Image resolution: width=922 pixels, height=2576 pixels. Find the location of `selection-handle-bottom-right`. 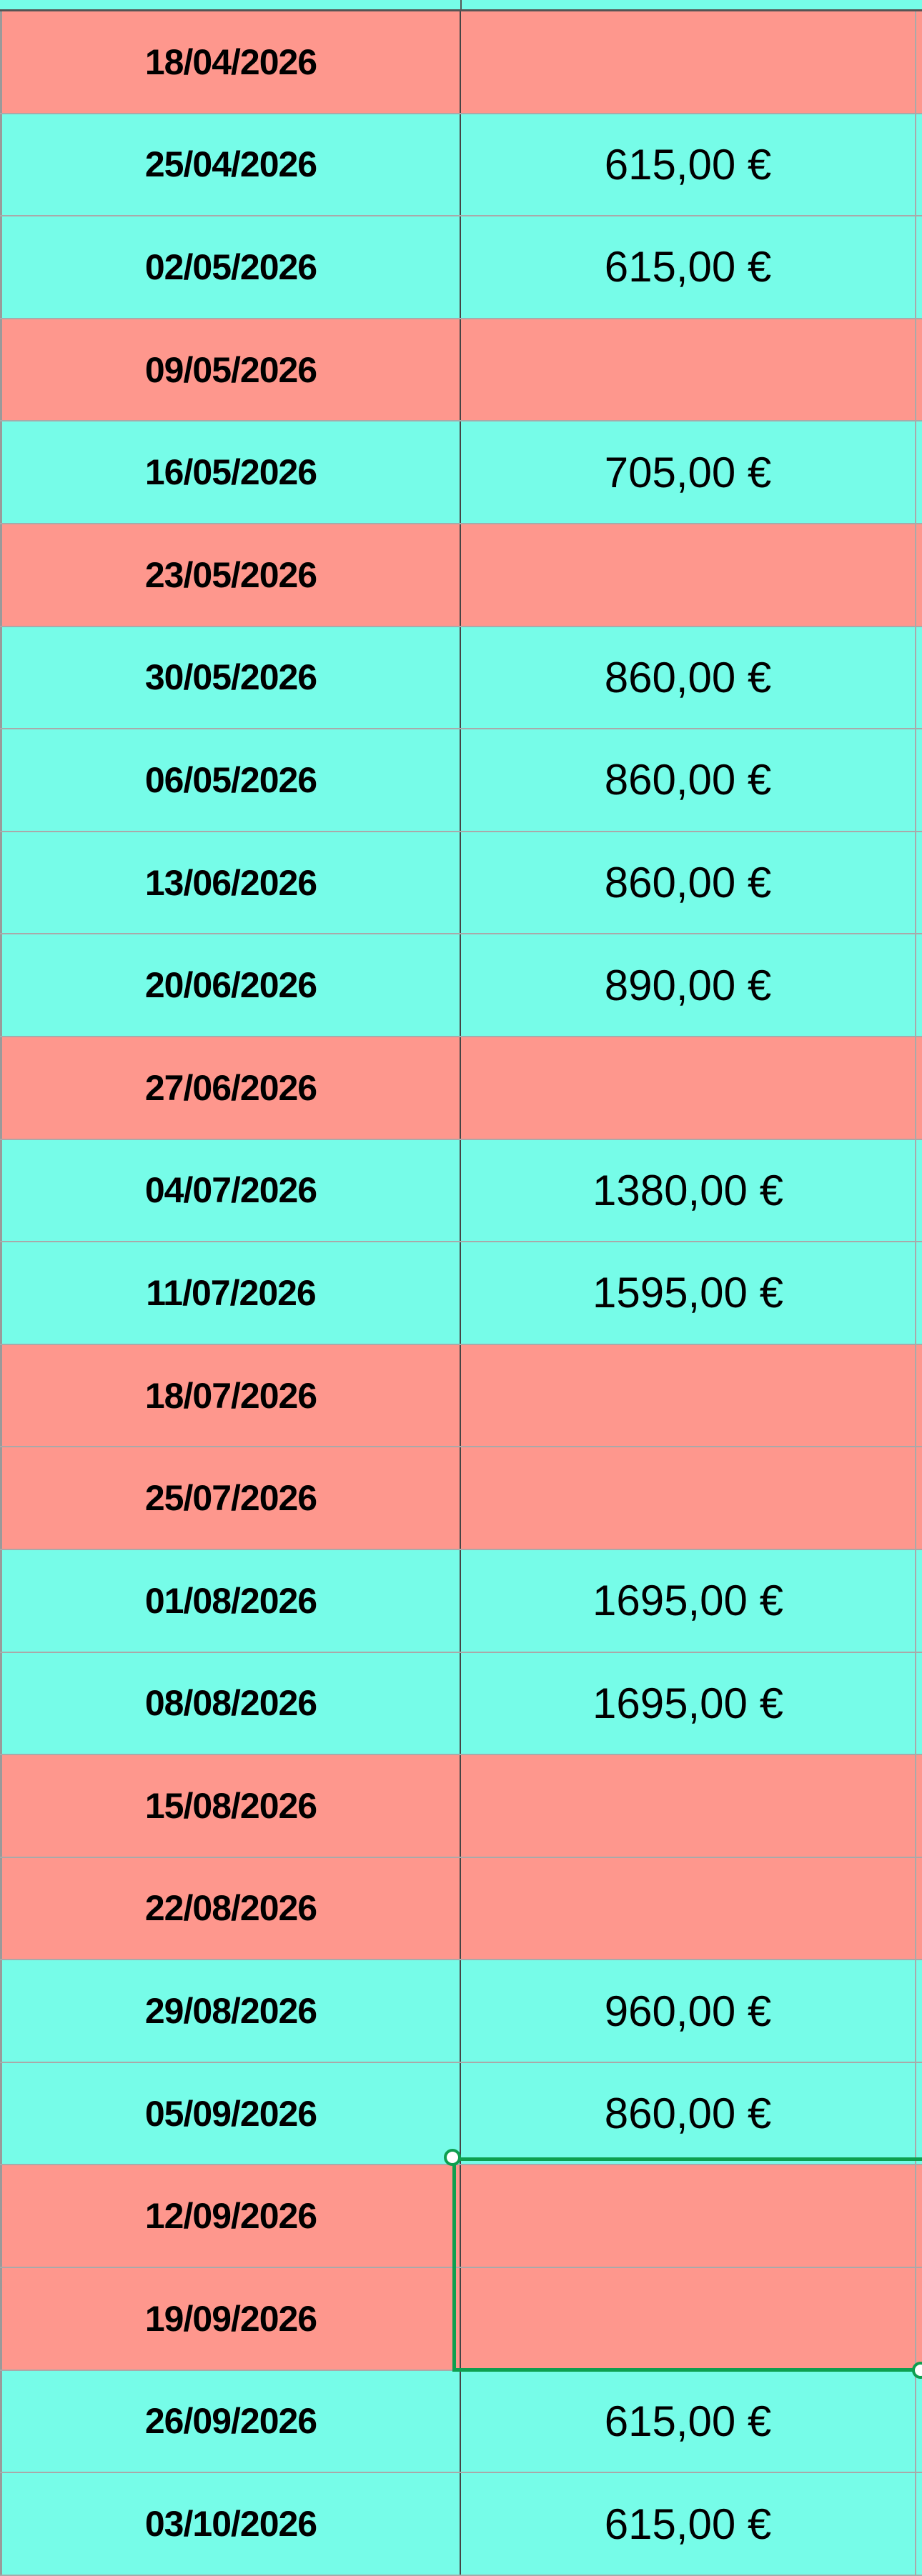

selection-handle-bottom-right is located at coordinates (917, 2370).